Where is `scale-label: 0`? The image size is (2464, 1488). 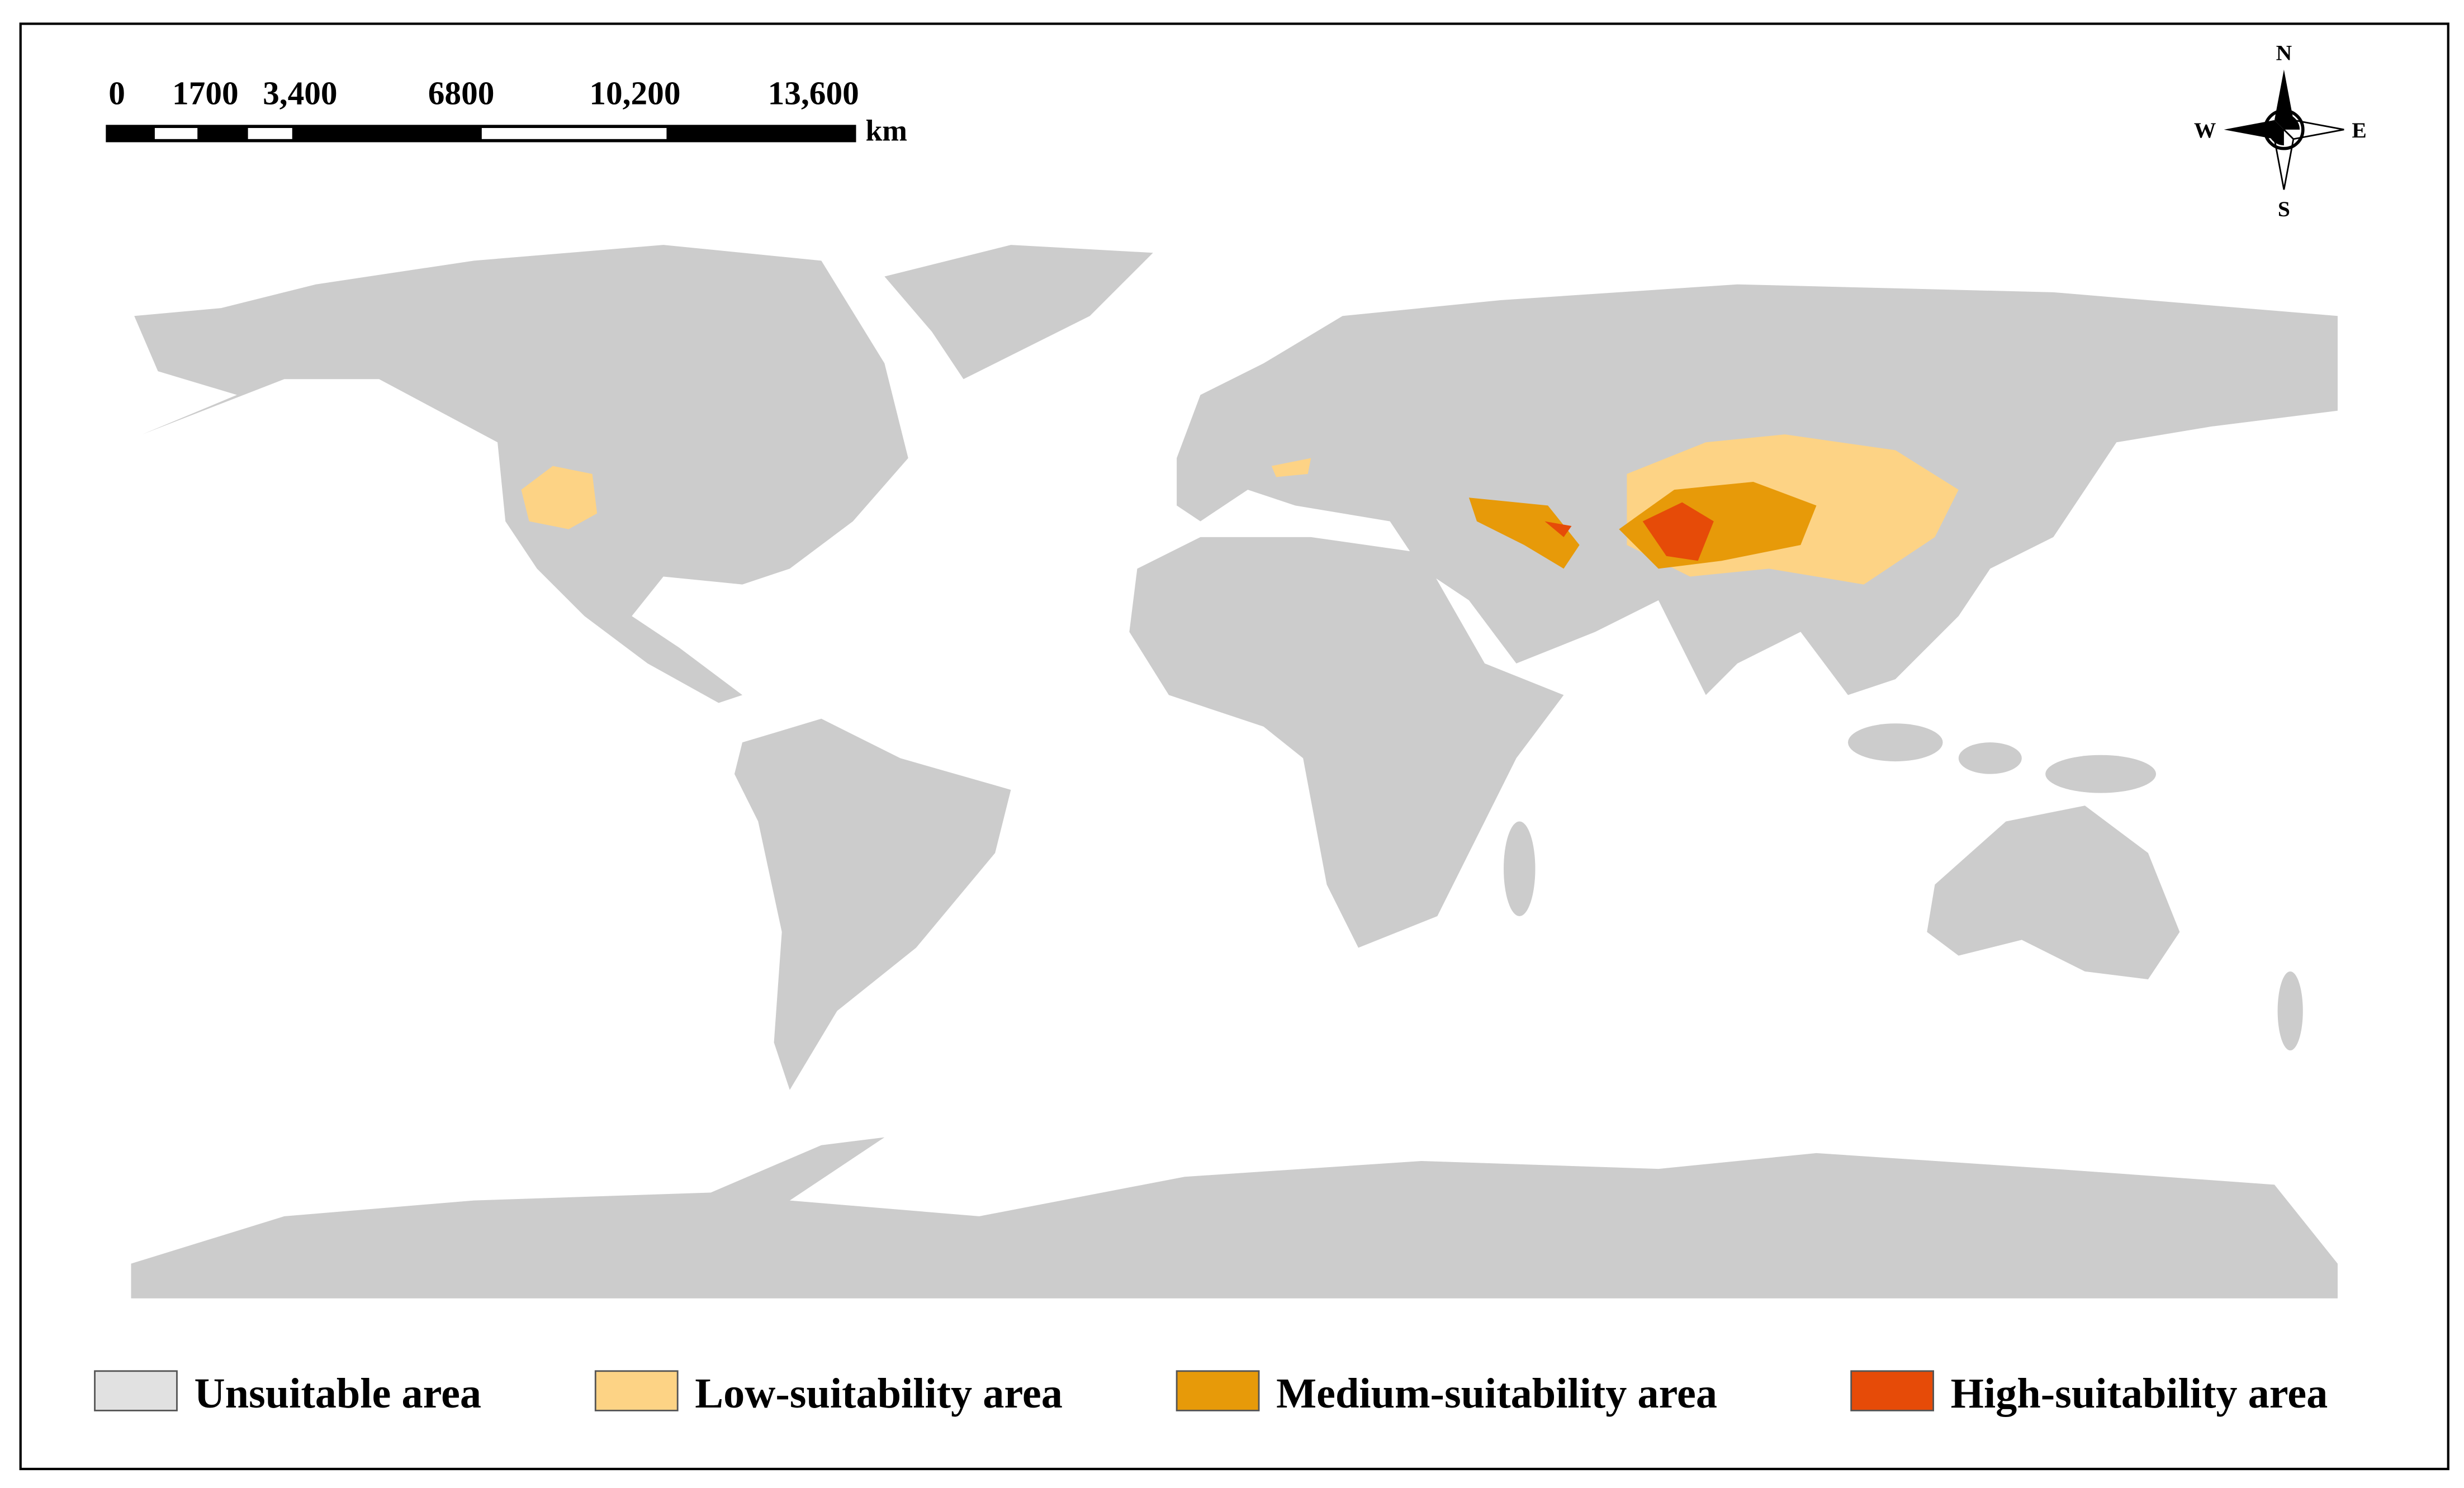 scale-label: 0 is located at coordinates (116, 94).